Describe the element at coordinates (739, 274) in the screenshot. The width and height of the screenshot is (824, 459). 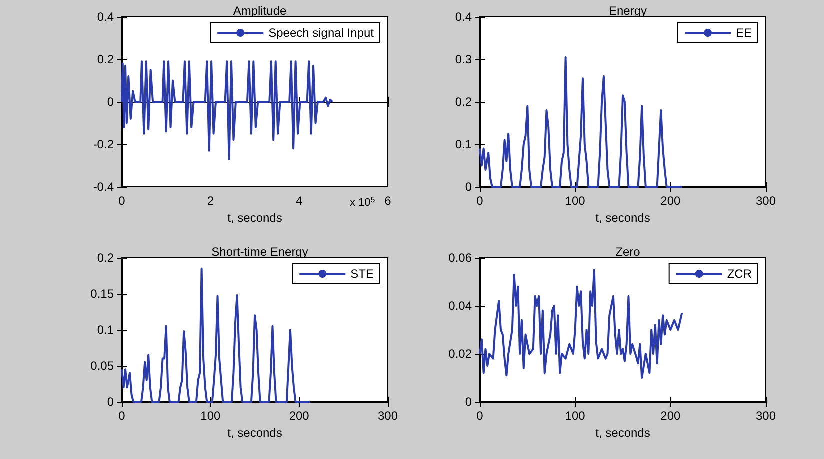
I see `legend-label: ZCR` at that location.